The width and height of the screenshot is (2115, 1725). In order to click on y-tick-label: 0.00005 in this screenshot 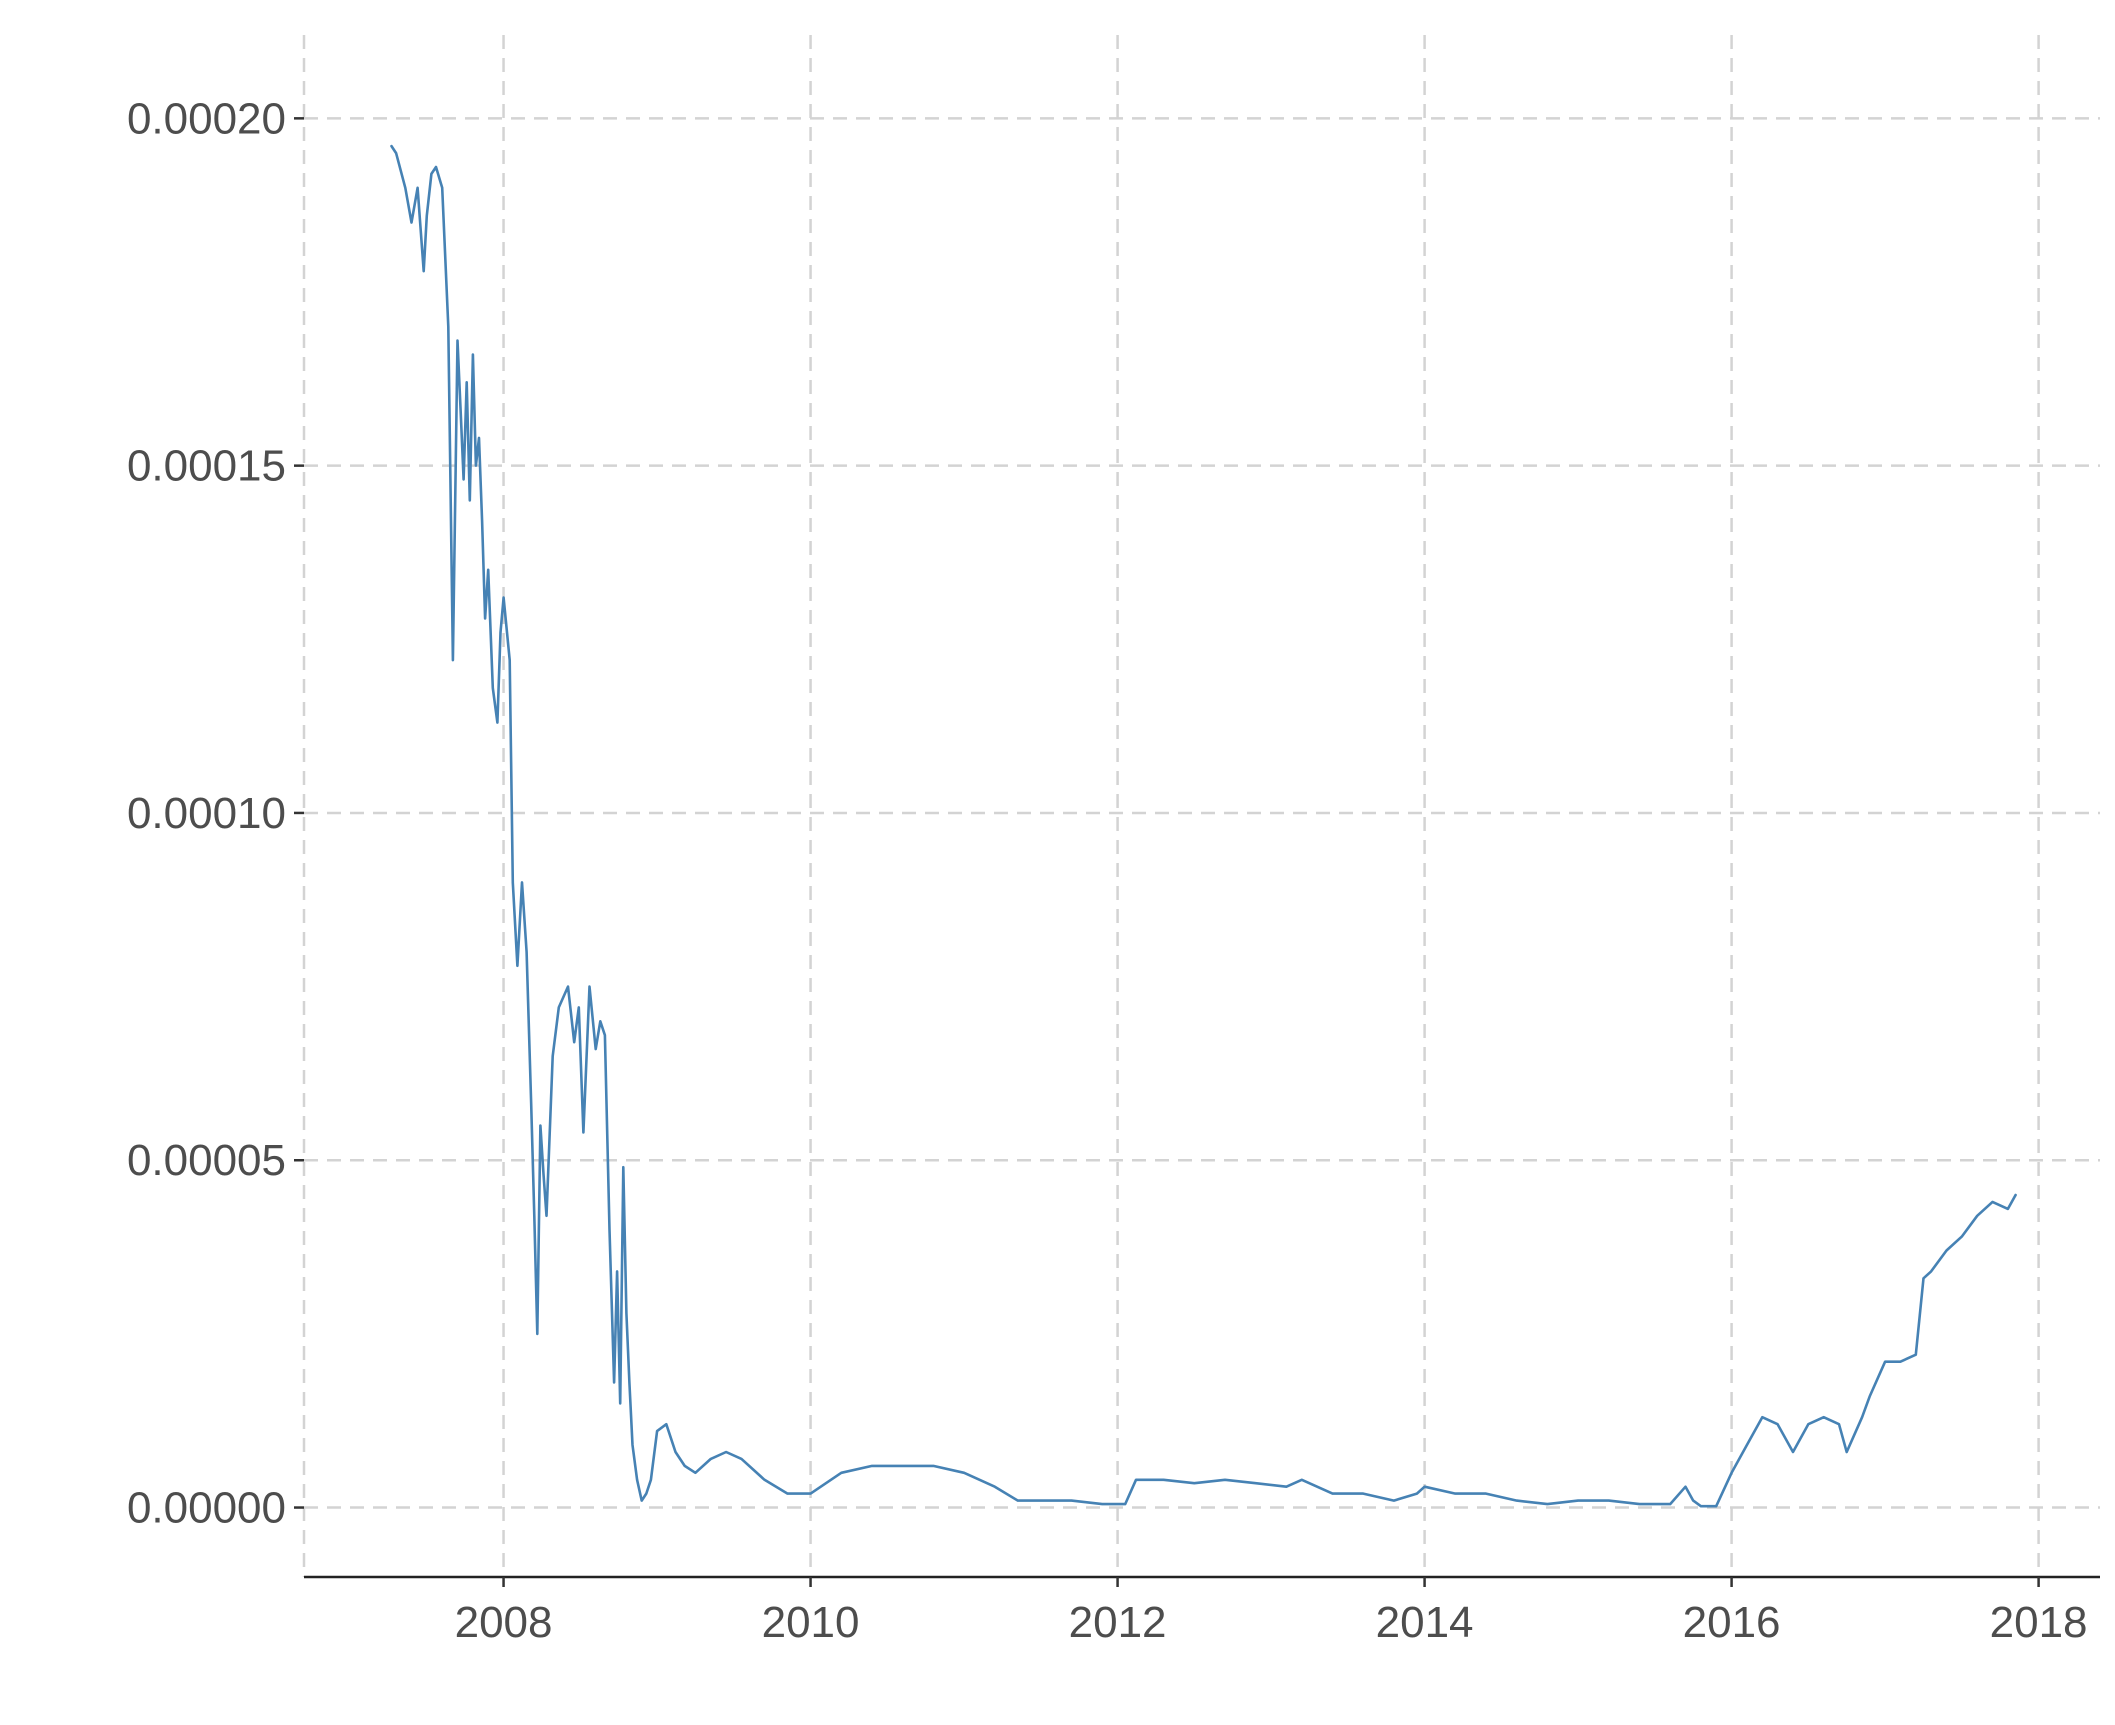, I will do `click(206, 1160)`.